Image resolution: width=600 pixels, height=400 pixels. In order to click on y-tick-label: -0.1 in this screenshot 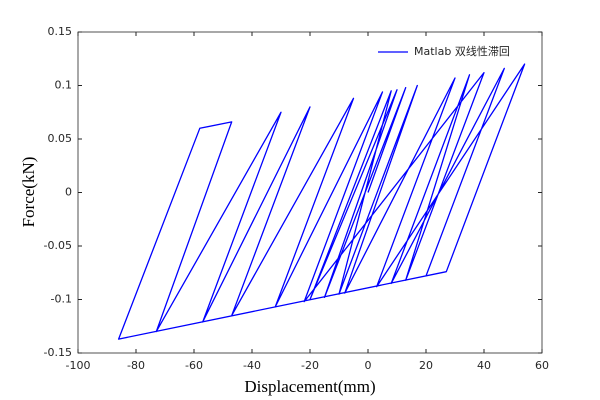, I will do `click(61, 299)`.